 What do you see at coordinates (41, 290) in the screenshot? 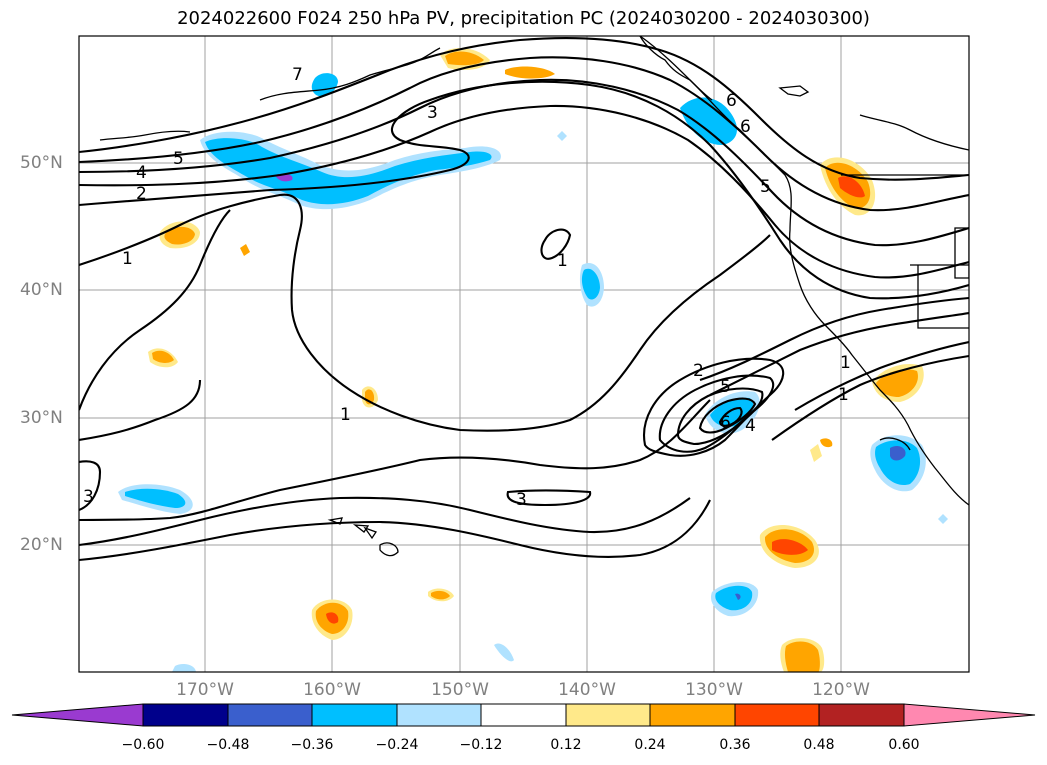
I see `lat-label: 40°N` at bounding box center [41, 290].